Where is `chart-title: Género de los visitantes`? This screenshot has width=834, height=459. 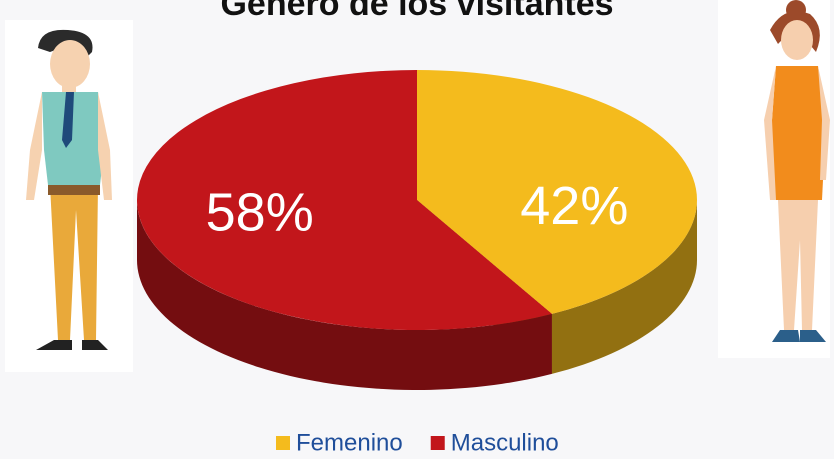
chart-title: Género de los visitantes is located at coordinates (416, 11).